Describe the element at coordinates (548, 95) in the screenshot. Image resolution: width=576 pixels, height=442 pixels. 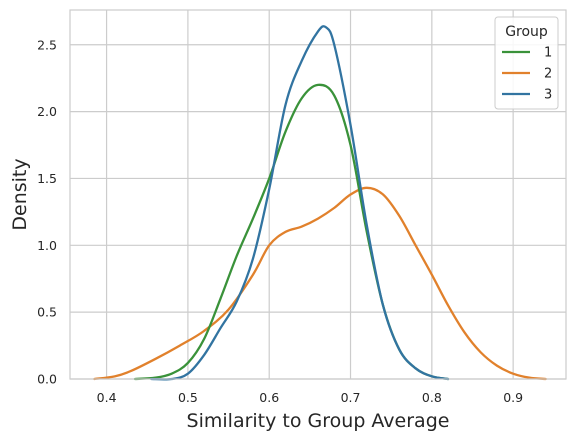
I see `legend-label-group-3: 3` at that location.